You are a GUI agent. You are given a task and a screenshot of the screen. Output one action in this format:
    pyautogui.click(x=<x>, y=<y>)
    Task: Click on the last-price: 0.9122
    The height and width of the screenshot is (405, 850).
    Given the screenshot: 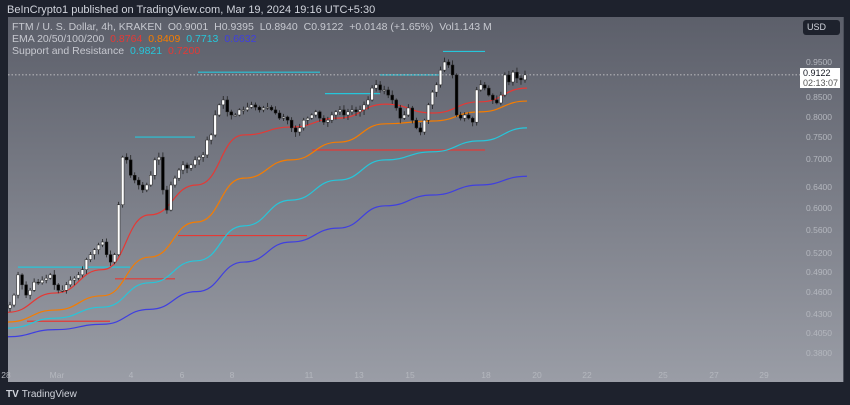 What is the action you would take?
    pyautogui.click(x=817, y=73)
    